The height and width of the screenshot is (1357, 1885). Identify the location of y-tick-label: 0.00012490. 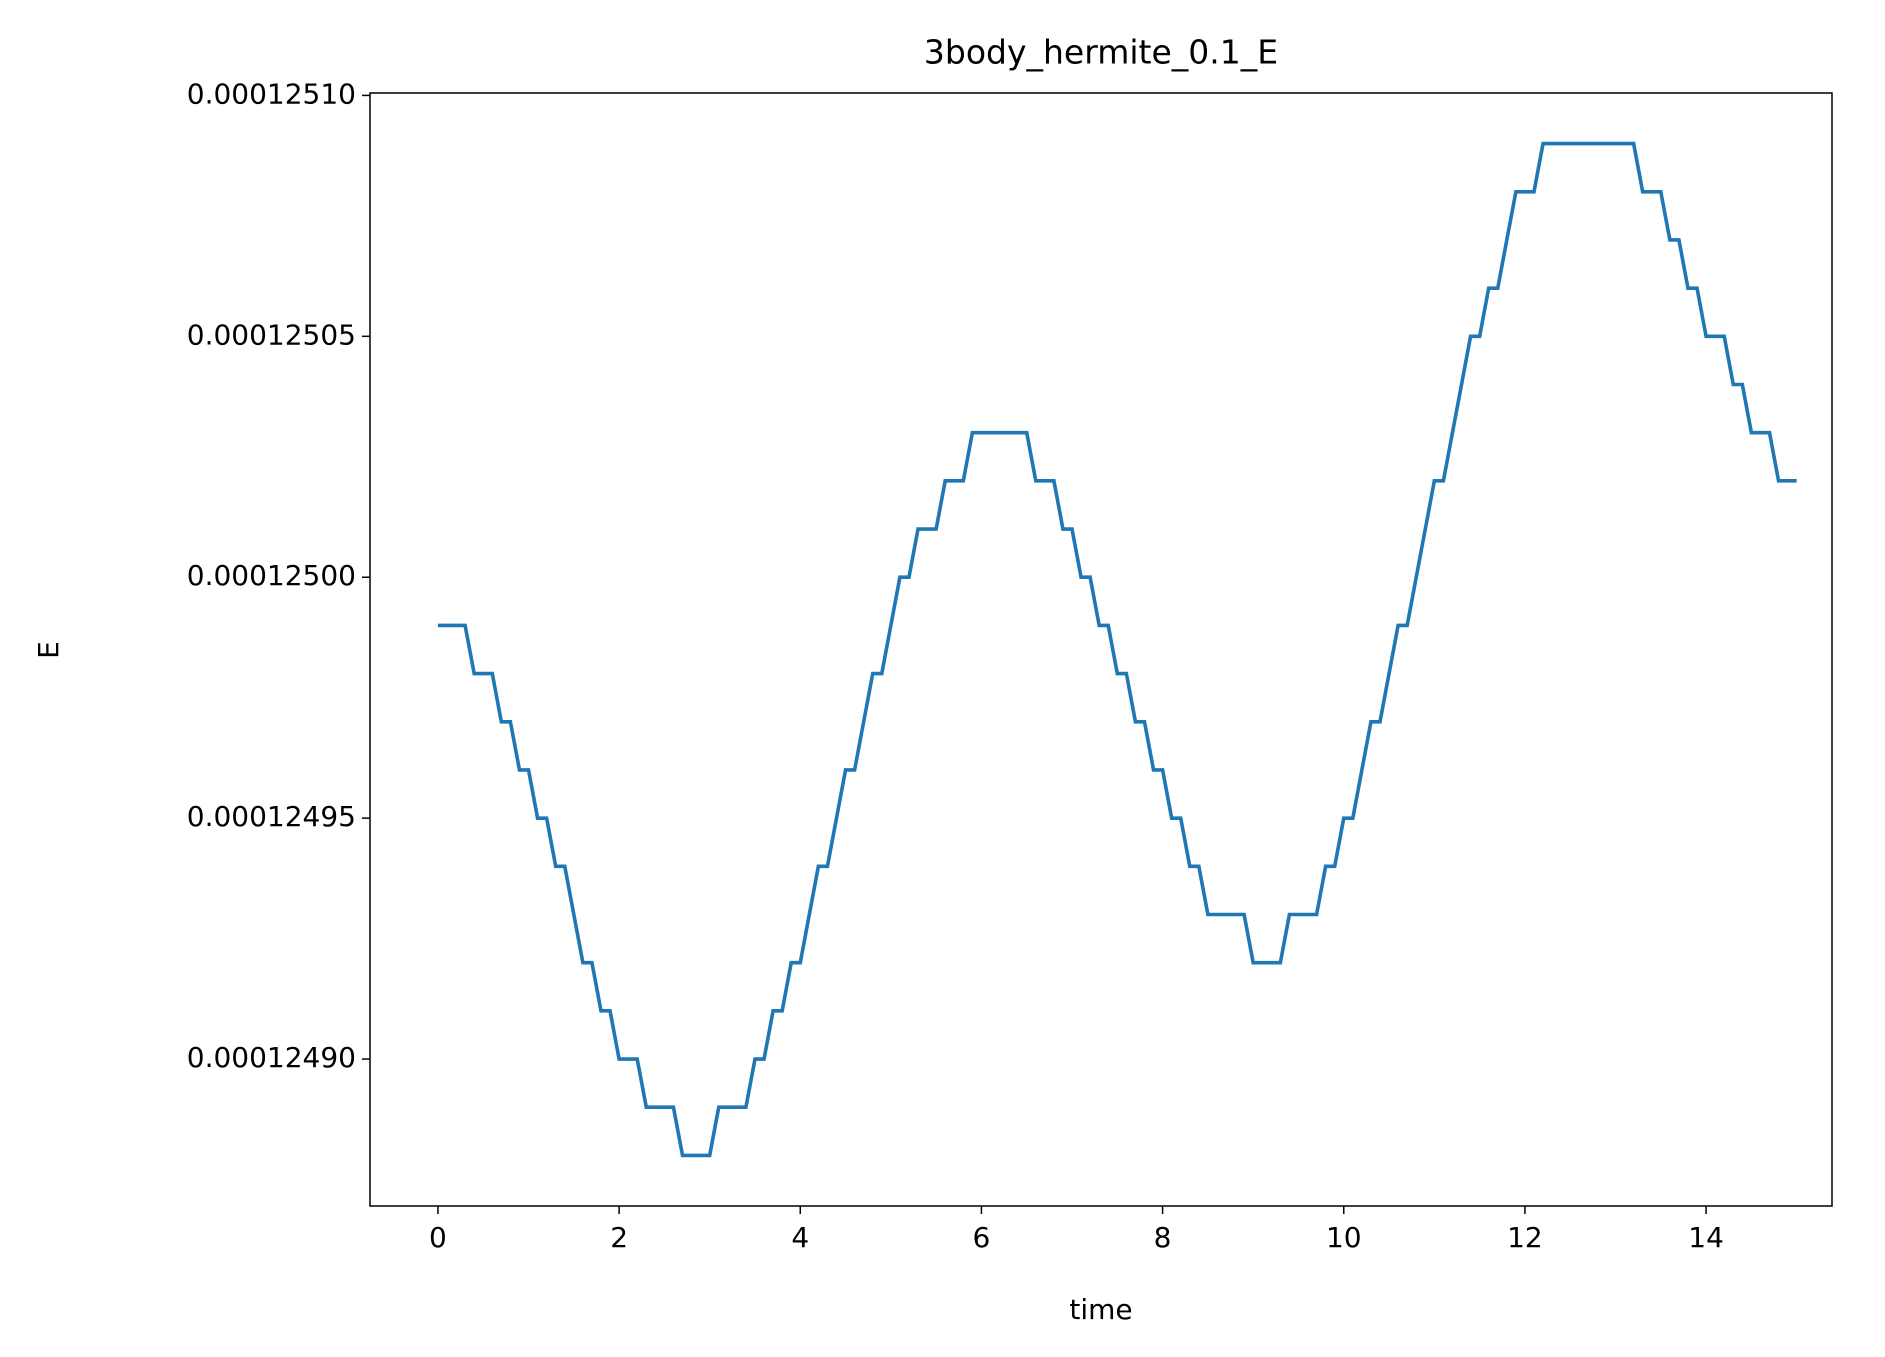
(271, 1057).